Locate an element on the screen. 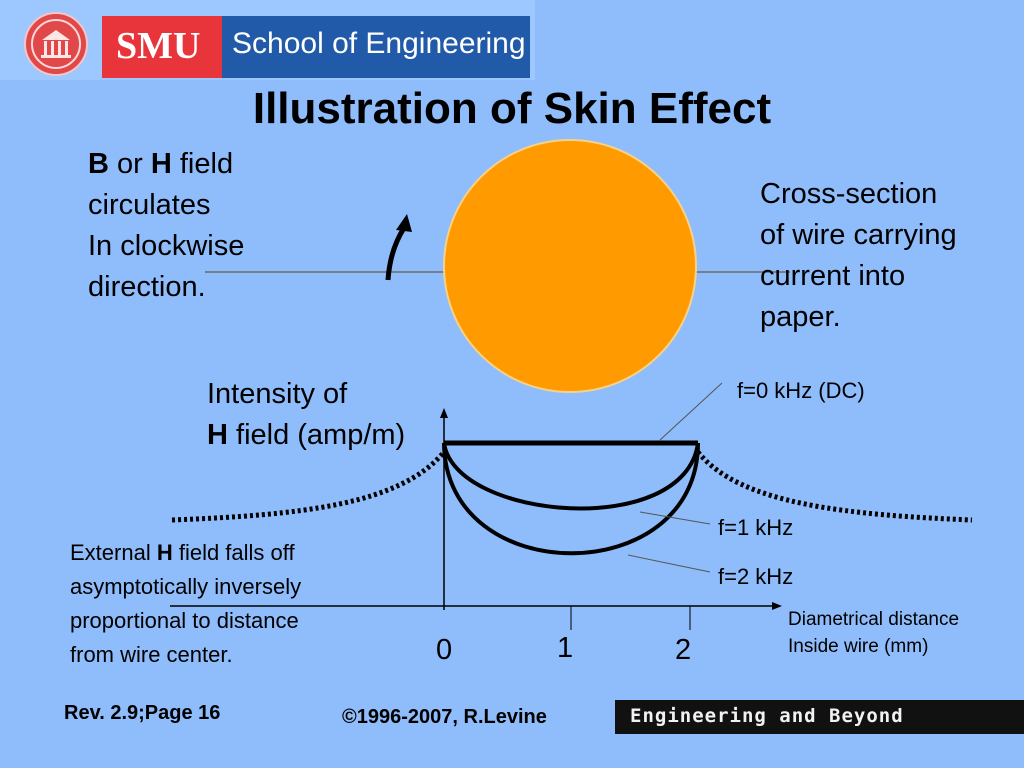 The image size is (1024, 768). external-note-line3: proportional to distance is located at coordinates (184, 620).